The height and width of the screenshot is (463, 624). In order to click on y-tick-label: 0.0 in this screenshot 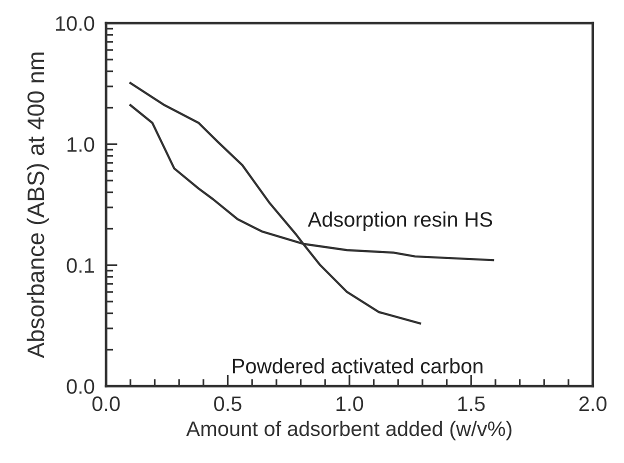, I will do `click(80, 386)`.